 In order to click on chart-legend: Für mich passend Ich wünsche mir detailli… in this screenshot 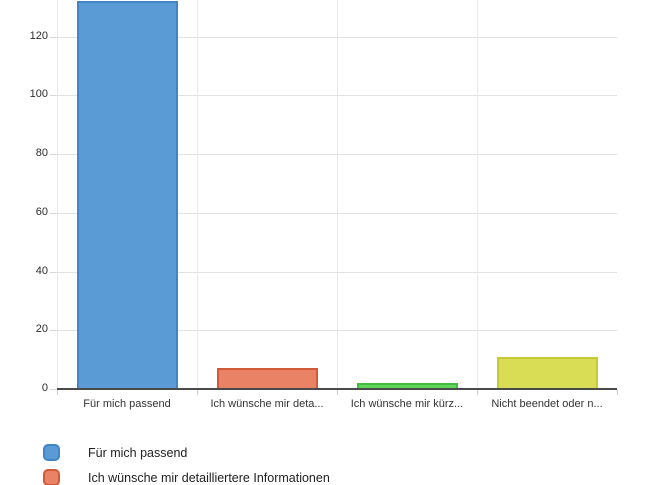, I will do `click(186, 462)`.